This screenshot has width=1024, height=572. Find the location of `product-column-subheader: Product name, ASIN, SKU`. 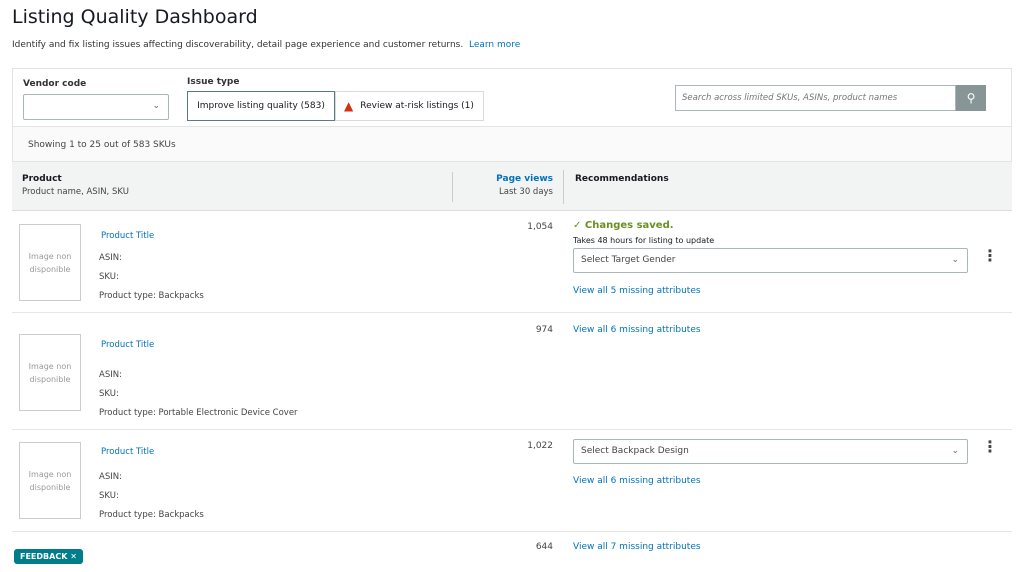

product-column-subheader: Product name, ASIN, SKU is located at coordinates (75, 192).